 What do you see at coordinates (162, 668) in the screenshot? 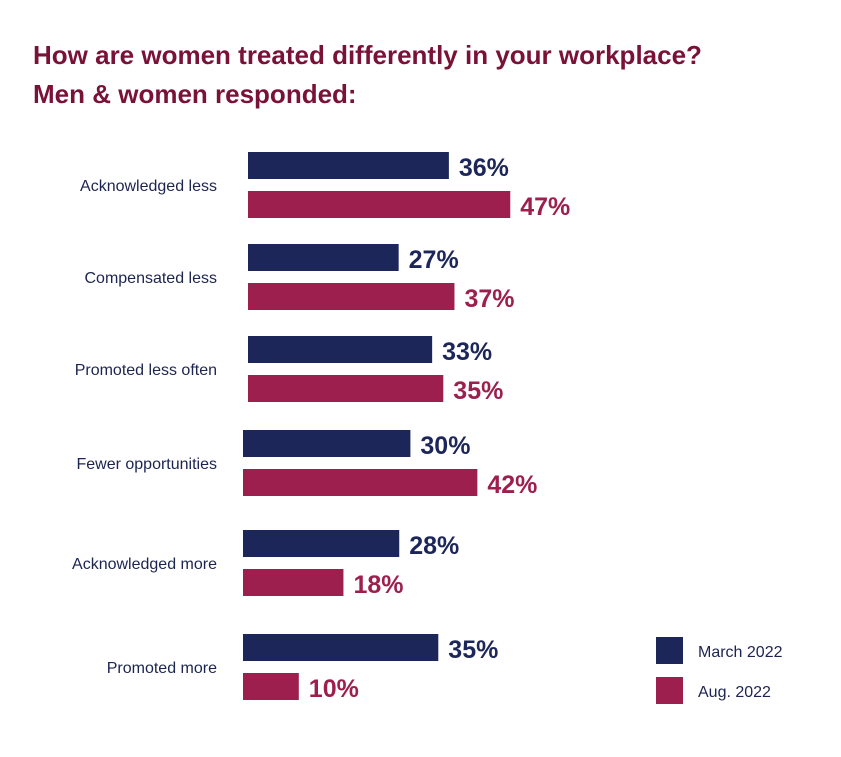
I see `category-label: Promoted more` at bounding box center [162, 668].